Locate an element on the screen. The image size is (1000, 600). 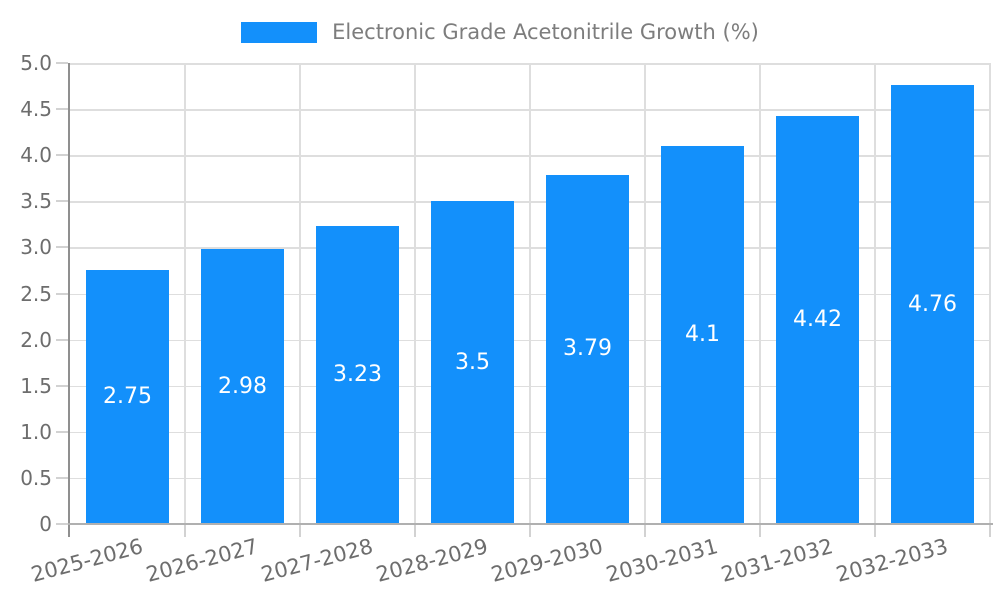
bar: 4.76 is located at coordinates (932, 304).